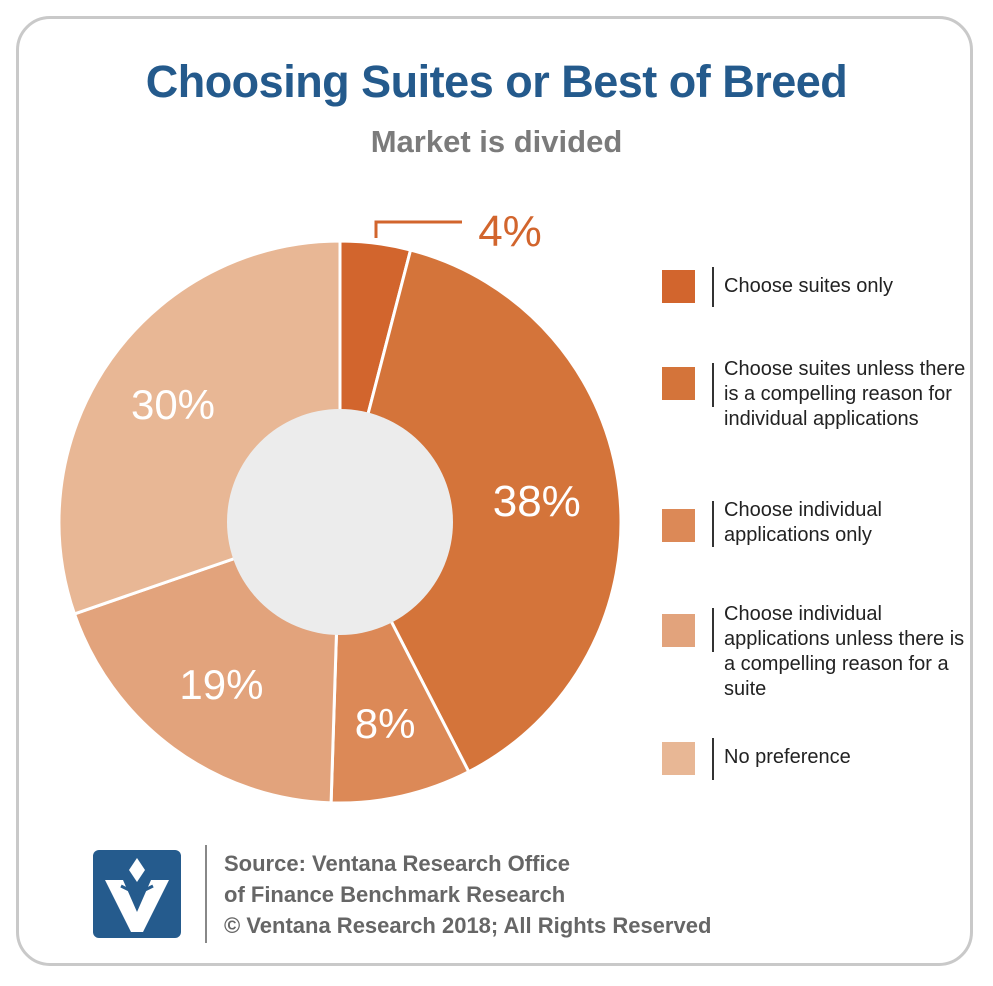 This screenshot has width=993, height=986. I want to click on data-label: 4%, so click(510, 231).